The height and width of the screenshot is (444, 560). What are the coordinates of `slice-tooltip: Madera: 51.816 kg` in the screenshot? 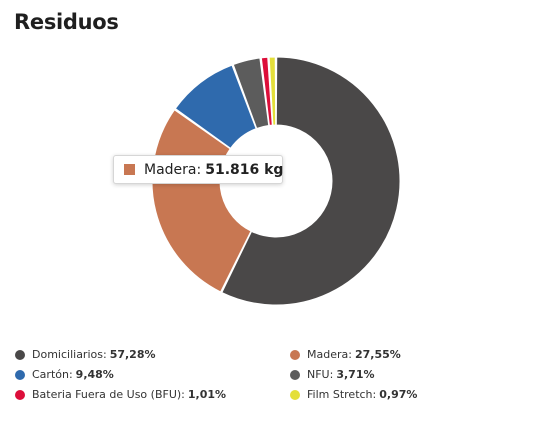 It's located at (198, 169).